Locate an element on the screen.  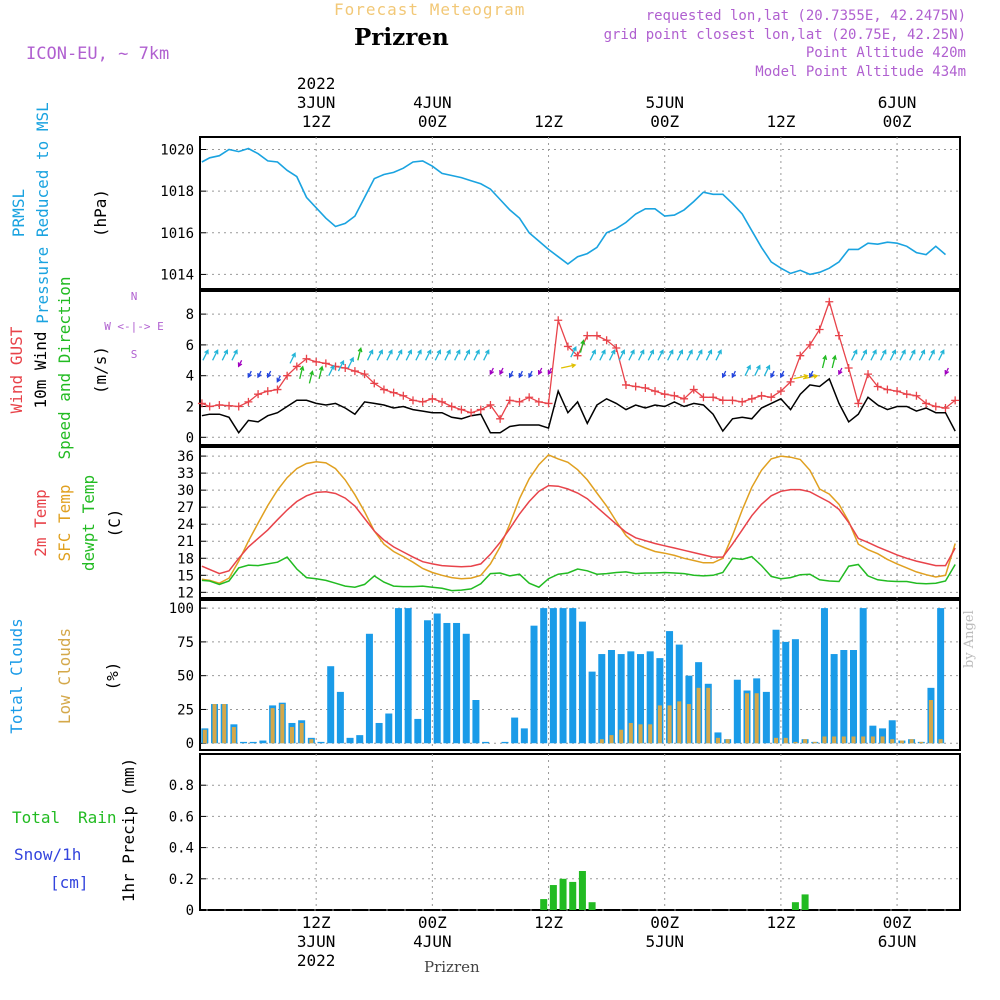
y-tick-label: 30 is located at coordinates (185, 491).